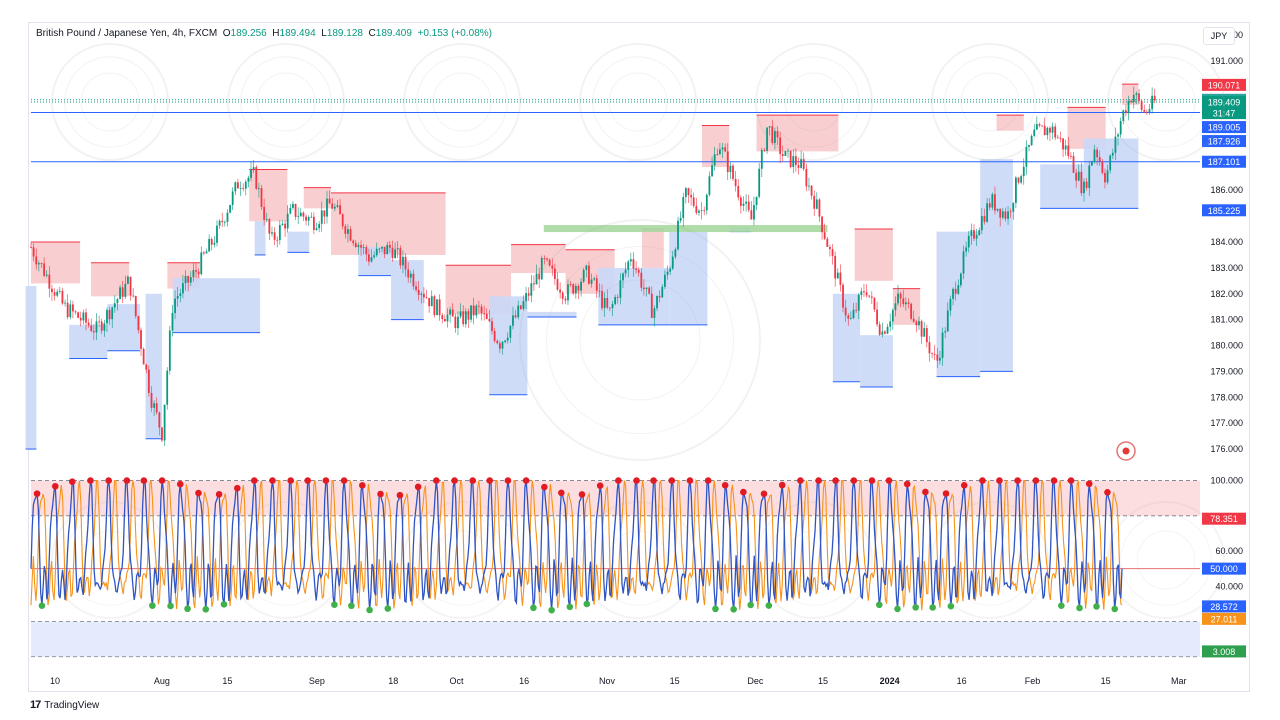 The width and height of the screenshot is (1280, 720). I want to click on oscillator-tag-label: 78.351, so click(1224, 519).